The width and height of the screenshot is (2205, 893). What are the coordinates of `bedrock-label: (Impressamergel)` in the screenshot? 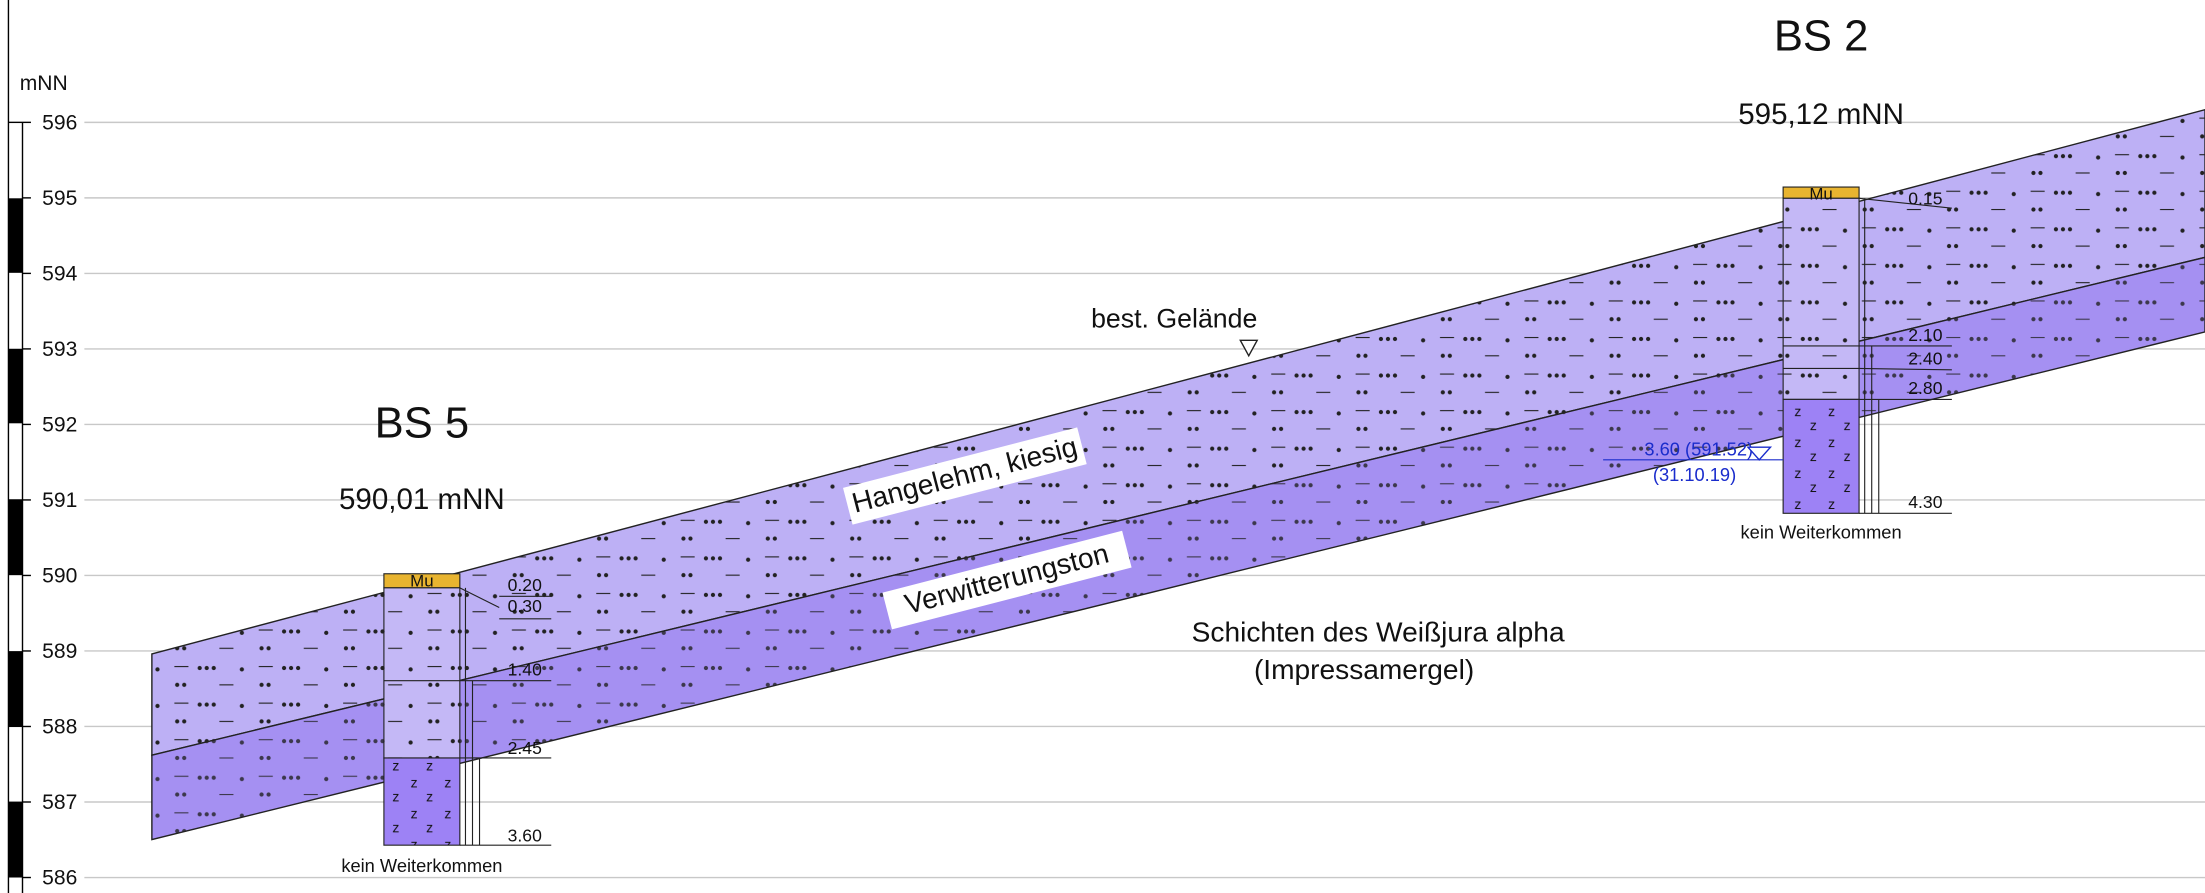 It's located at (1364, 669).